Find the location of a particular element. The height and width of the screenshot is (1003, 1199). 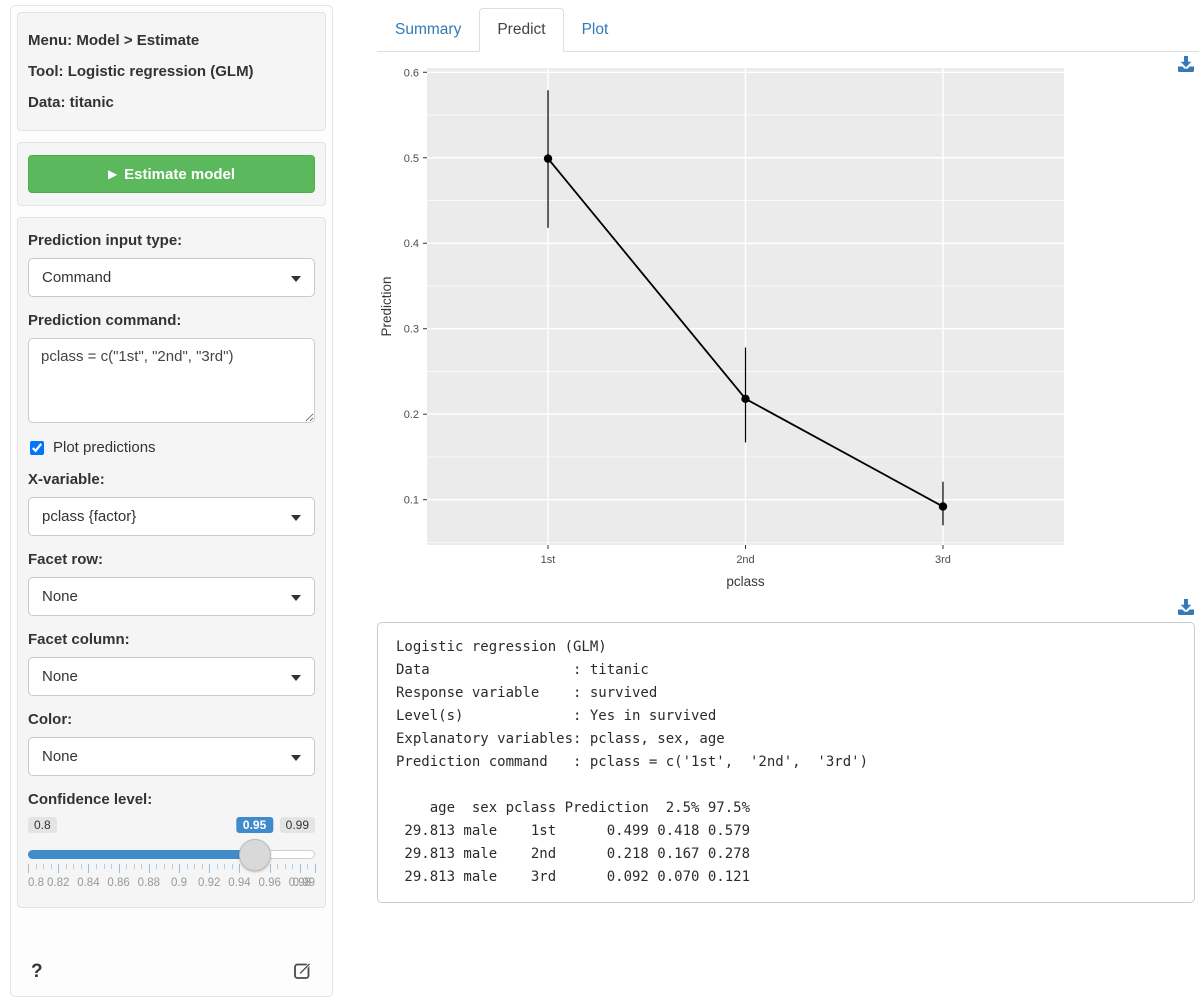

plot-predictions-label: Plot predictions is located at coordinates (104, 447).